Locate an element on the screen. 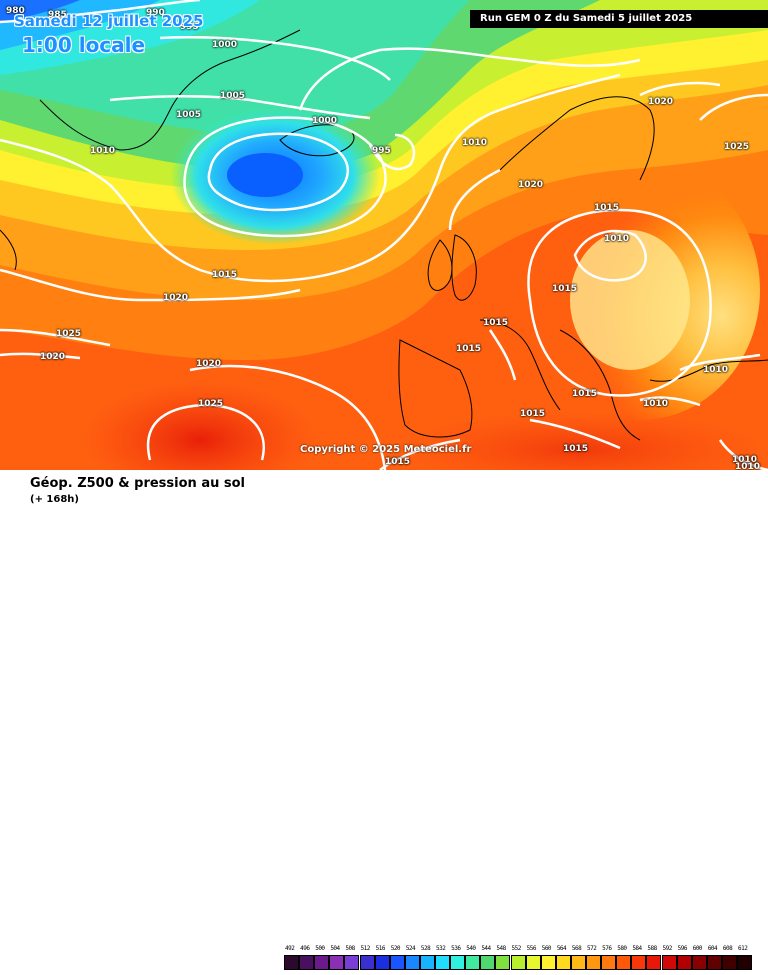  colorbar-tick-label: 508 is located at coordinates (350, 948).